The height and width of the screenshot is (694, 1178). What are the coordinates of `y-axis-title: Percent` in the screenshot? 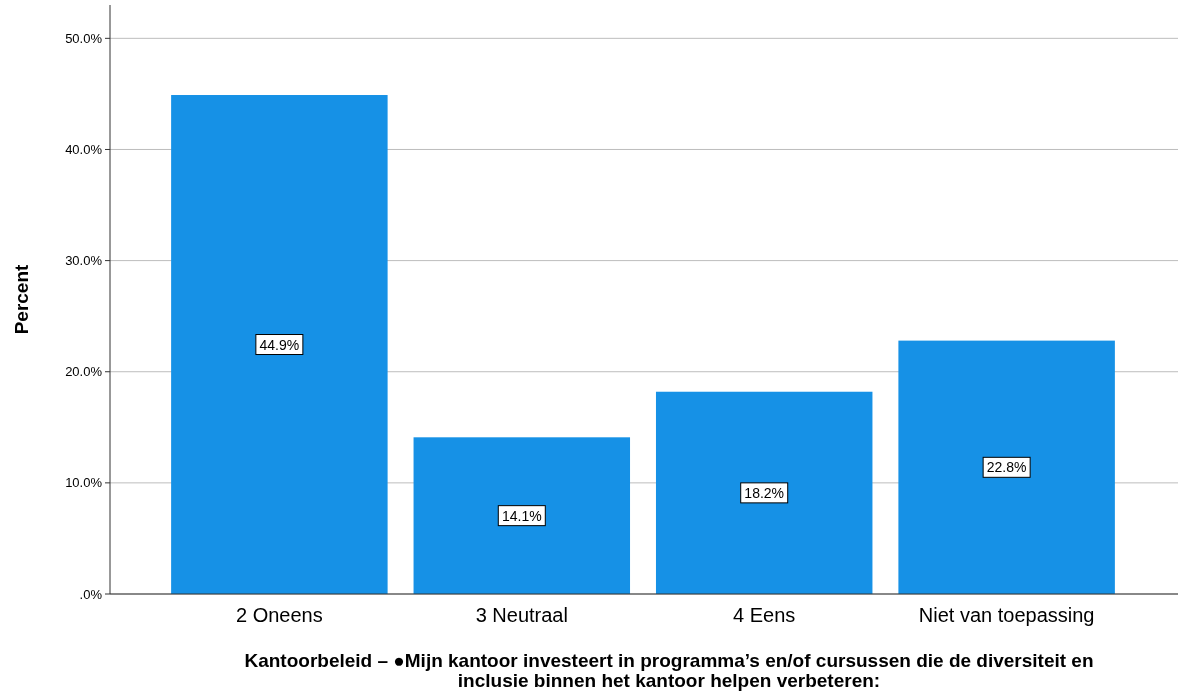 It's located at (21, 299).